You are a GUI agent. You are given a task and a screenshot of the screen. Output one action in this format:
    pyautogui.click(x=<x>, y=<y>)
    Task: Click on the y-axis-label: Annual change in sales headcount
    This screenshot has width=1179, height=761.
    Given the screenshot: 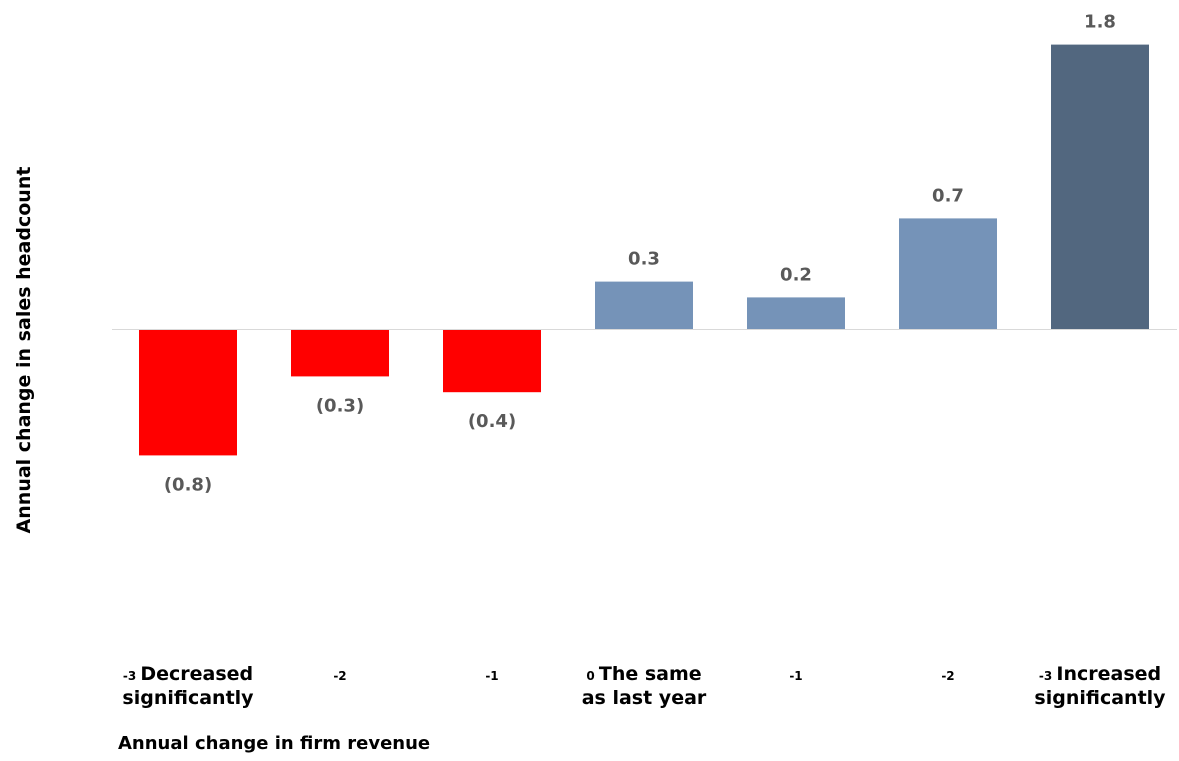 What is the action you would take?
    pyautogui.click(x=24, y=350)
    